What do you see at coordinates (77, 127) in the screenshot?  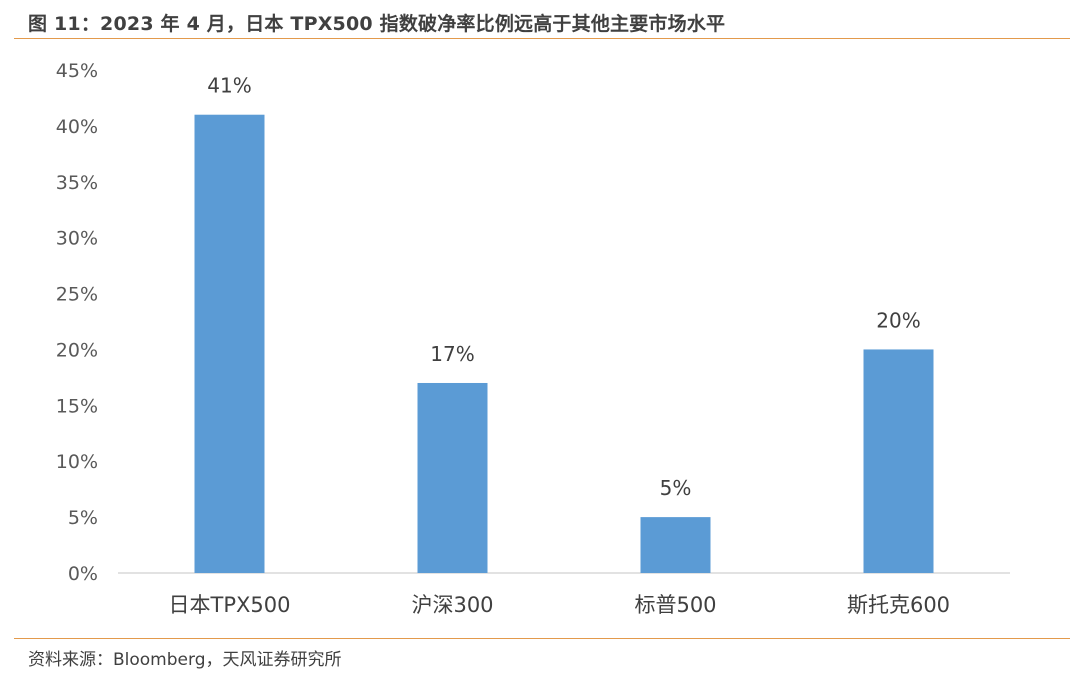 I see `y-tick-label: 40%` at bounding box center [77, 127].